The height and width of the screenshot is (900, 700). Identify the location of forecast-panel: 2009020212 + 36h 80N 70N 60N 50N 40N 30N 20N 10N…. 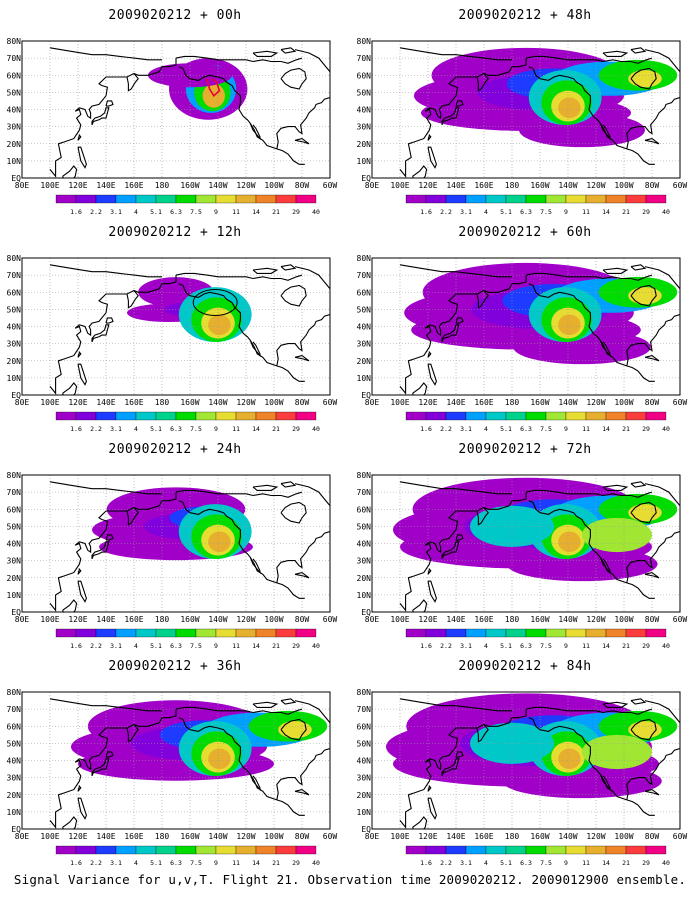
(175, 759).